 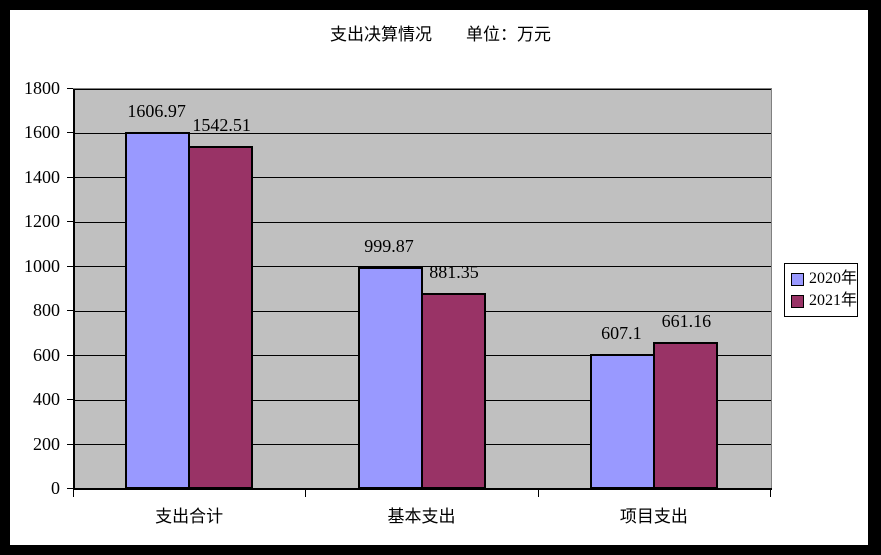 What do you see at coordinates (421, 516) in the screenshot?
I see `x-axis-label: 基本支出` at bounding box center [421, 516].